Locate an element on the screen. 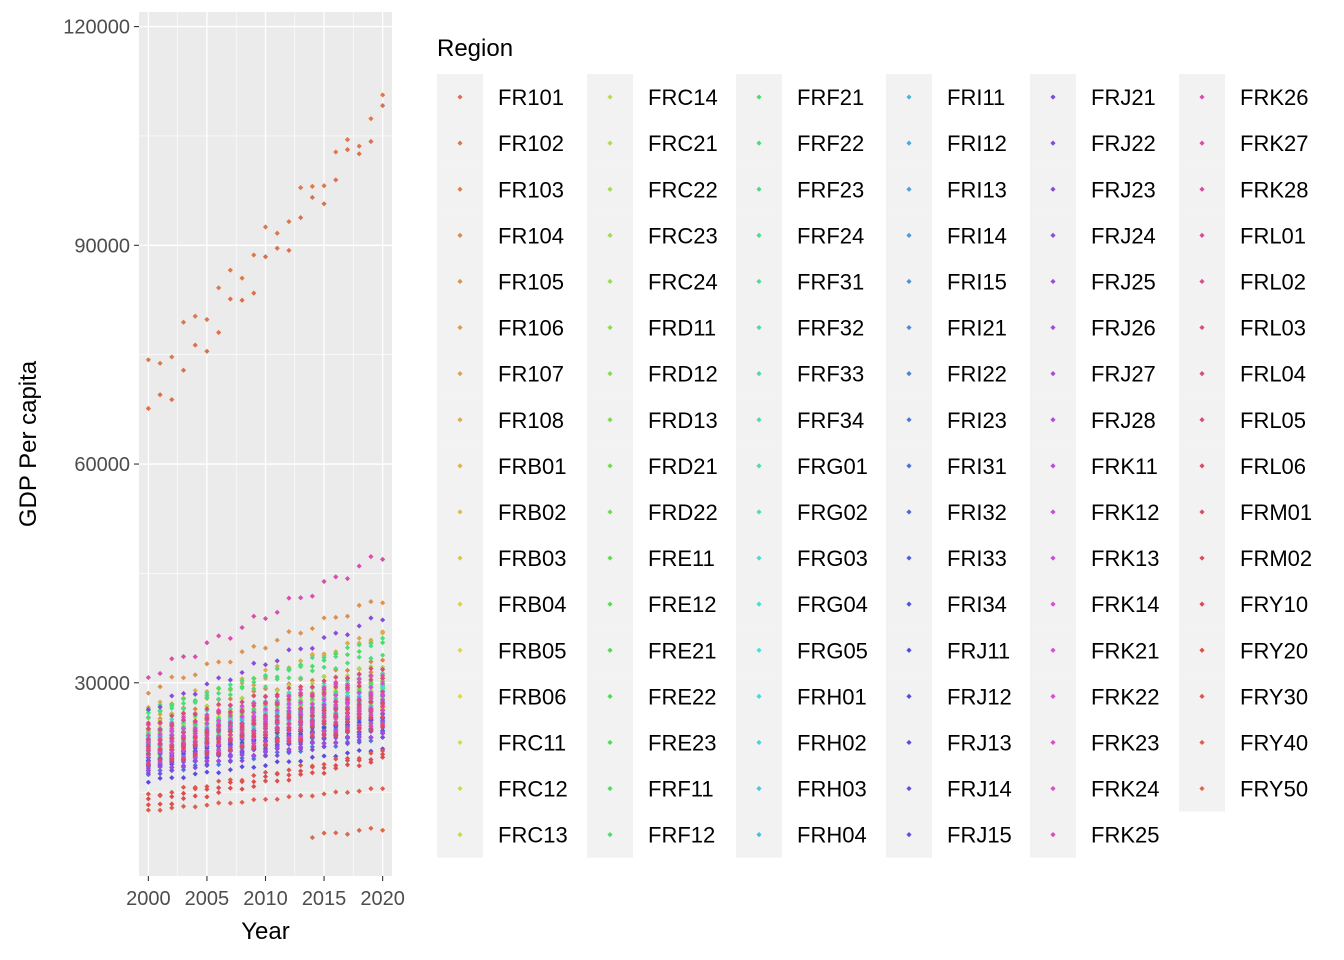 The width and height of the screenshot is (1344, 960). data-point-frj22 is located at coordinates (359, 742).